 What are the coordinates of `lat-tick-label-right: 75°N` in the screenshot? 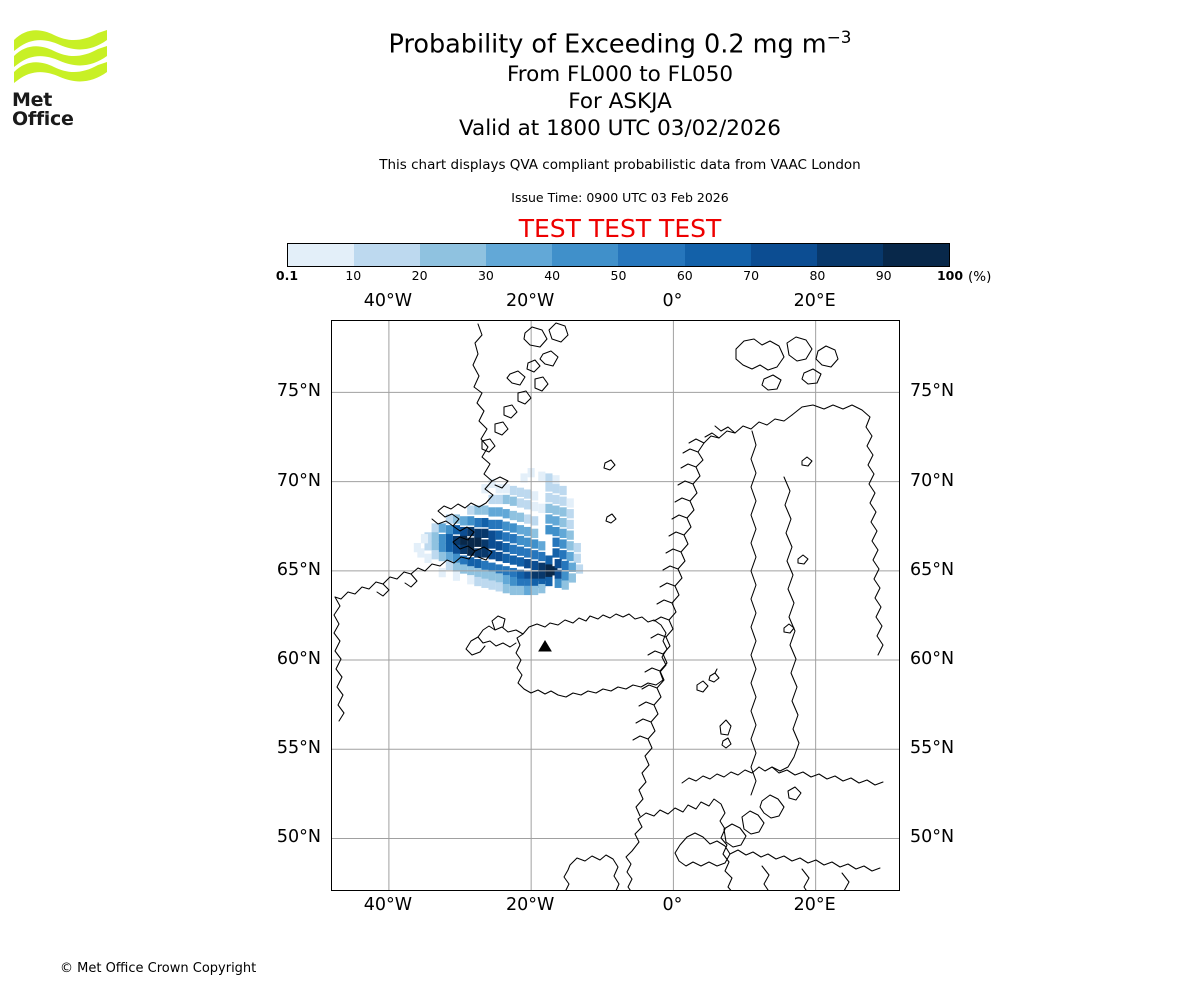 It's located at (932, 391).